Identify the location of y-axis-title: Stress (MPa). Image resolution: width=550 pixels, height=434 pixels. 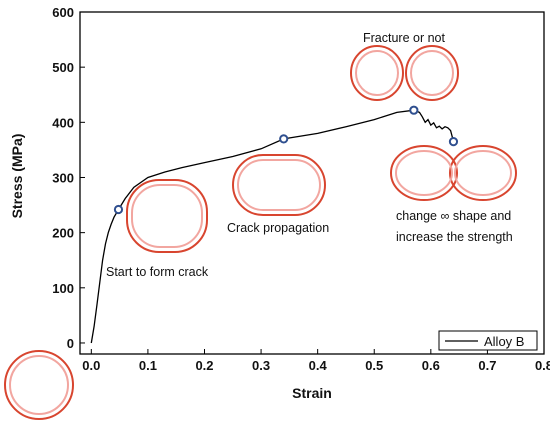
(17, 176).